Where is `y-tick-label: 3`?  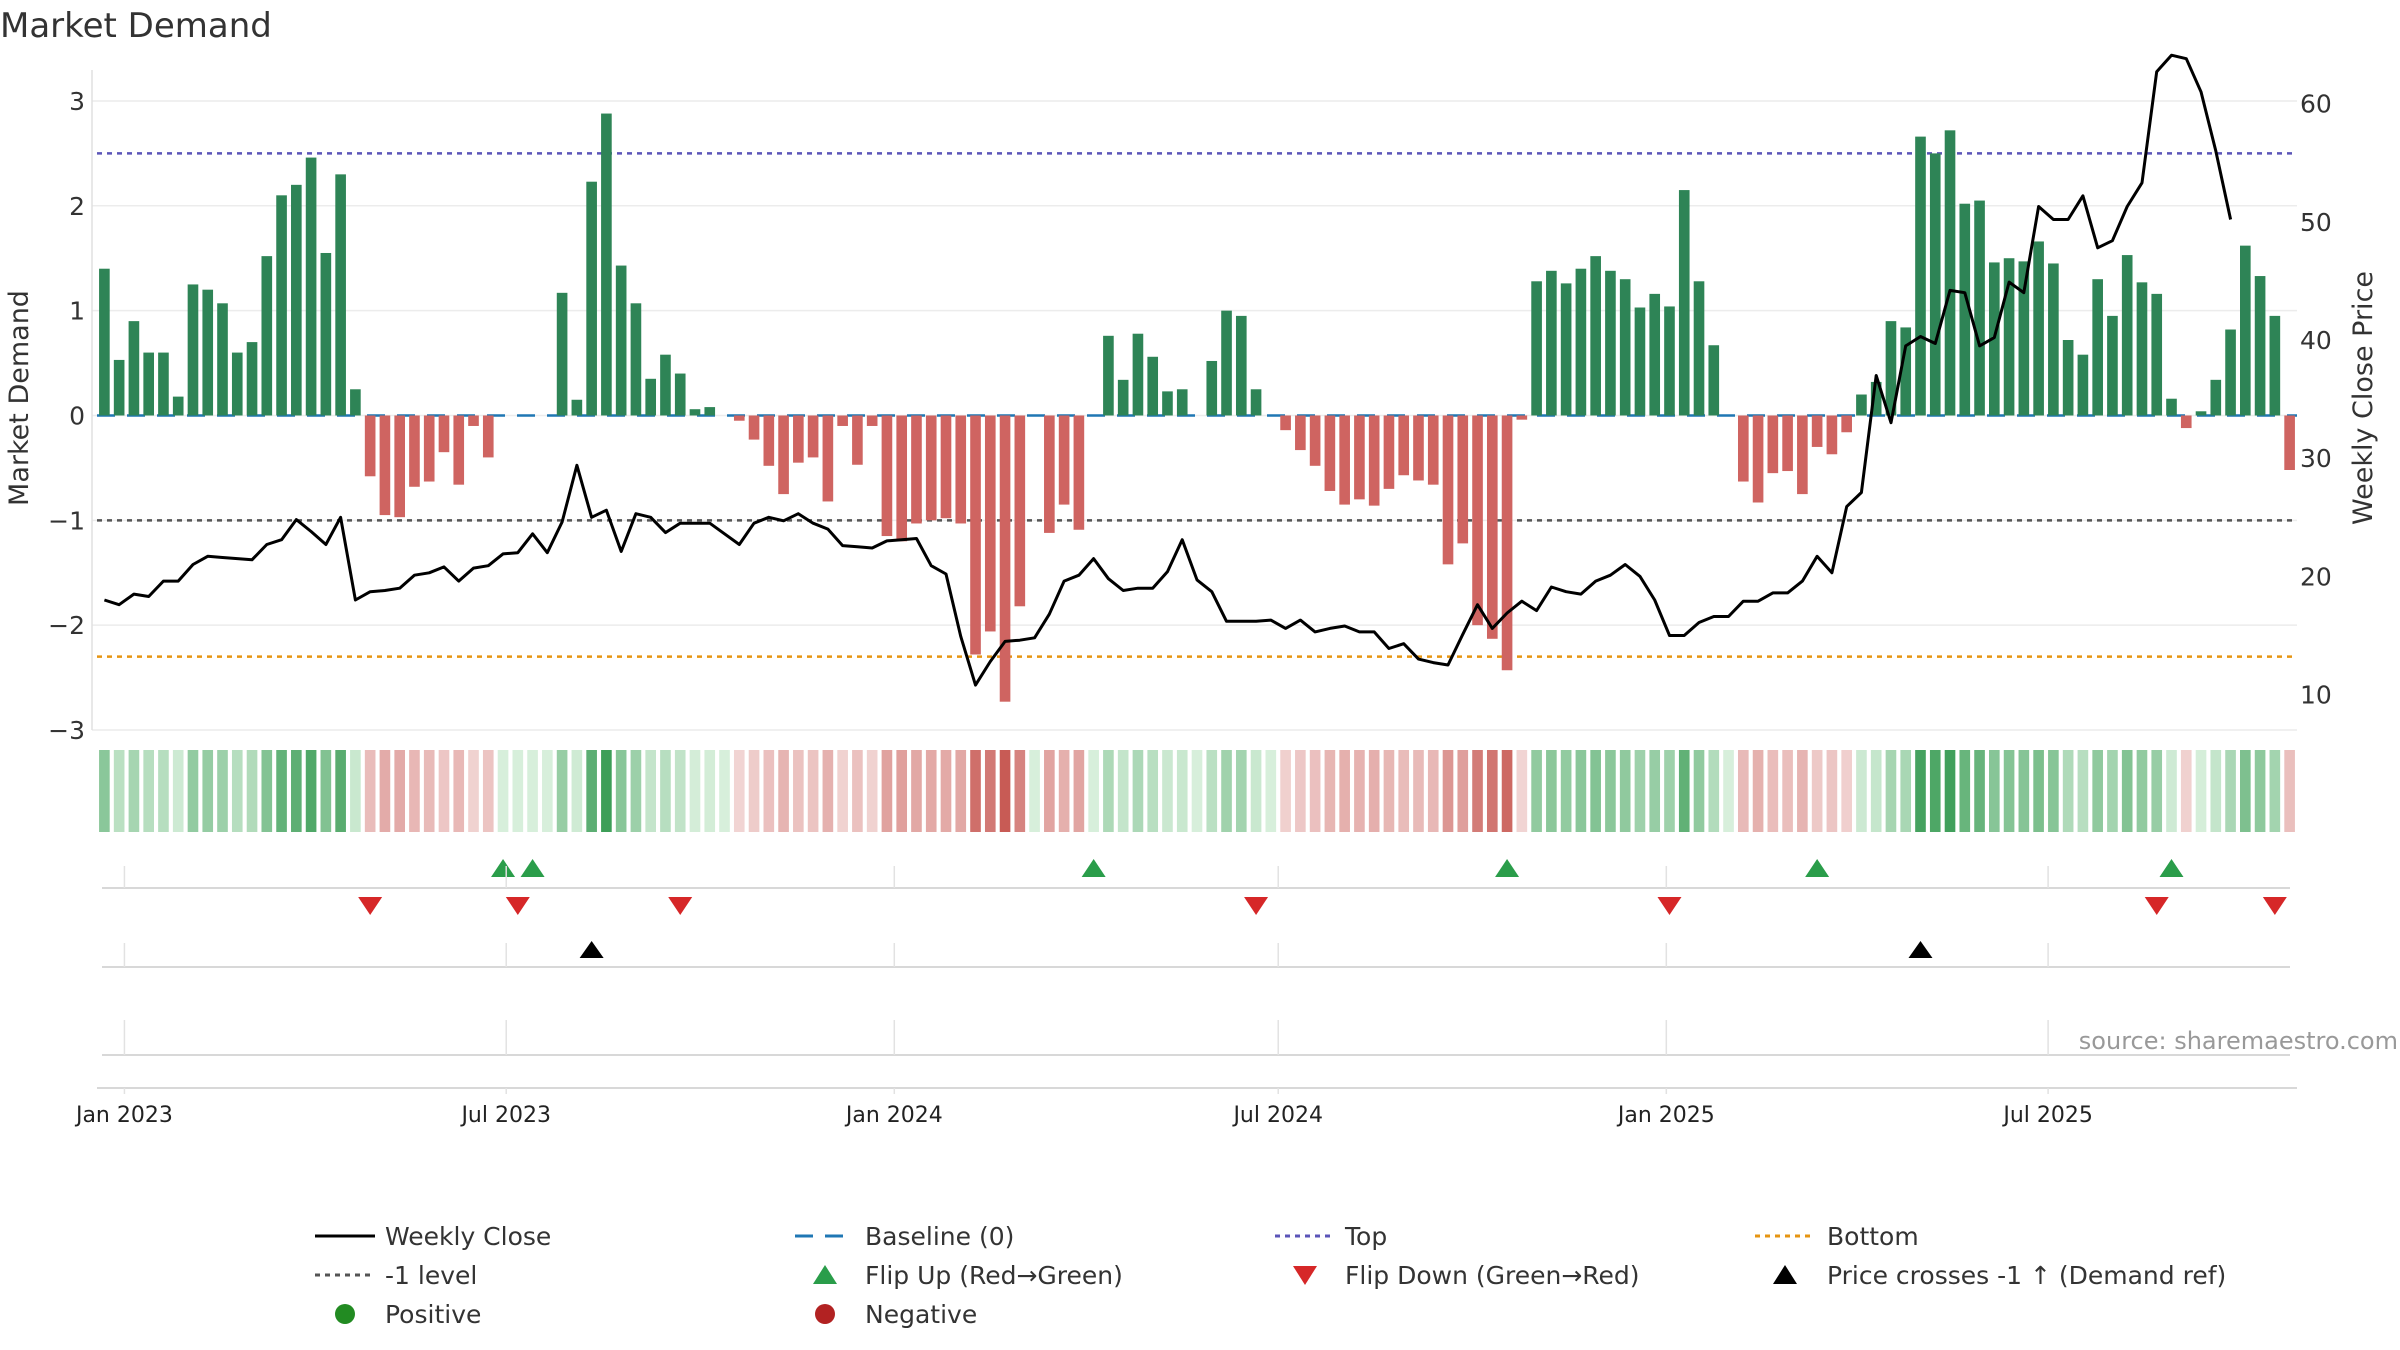 y-tick-label: 3 is located at coordinates (77, 101).